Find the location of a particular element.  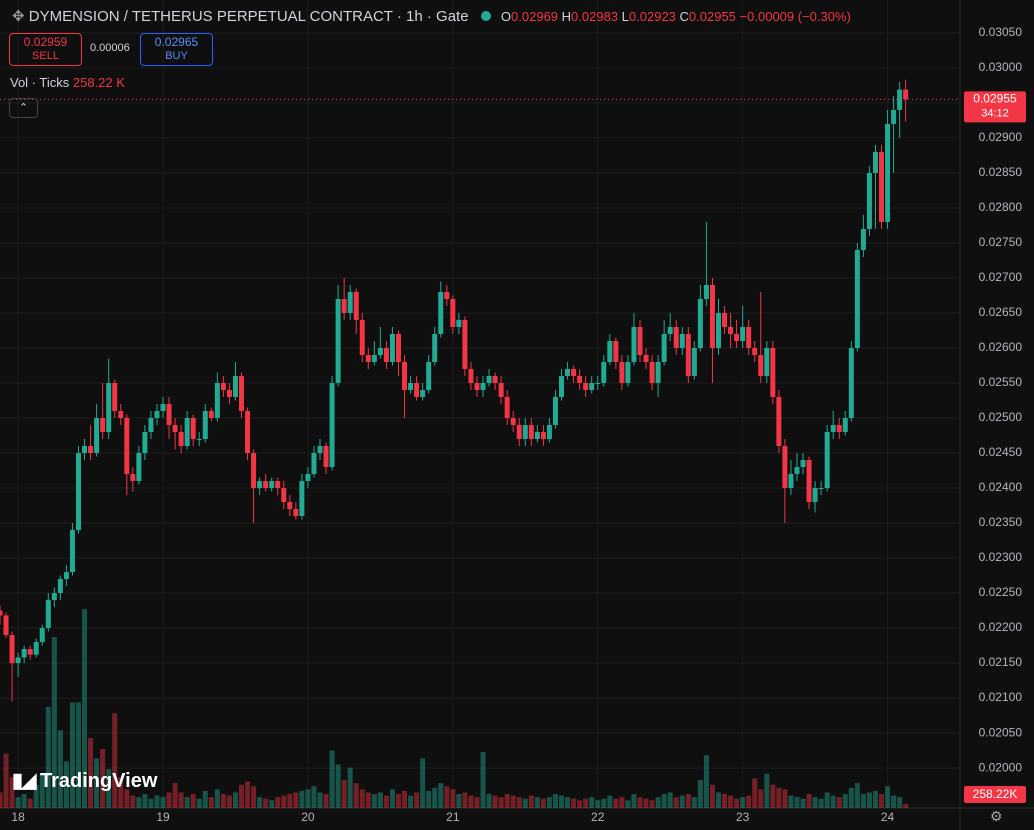

settings-icon: ⚙ is located at coordinates (996, 816).